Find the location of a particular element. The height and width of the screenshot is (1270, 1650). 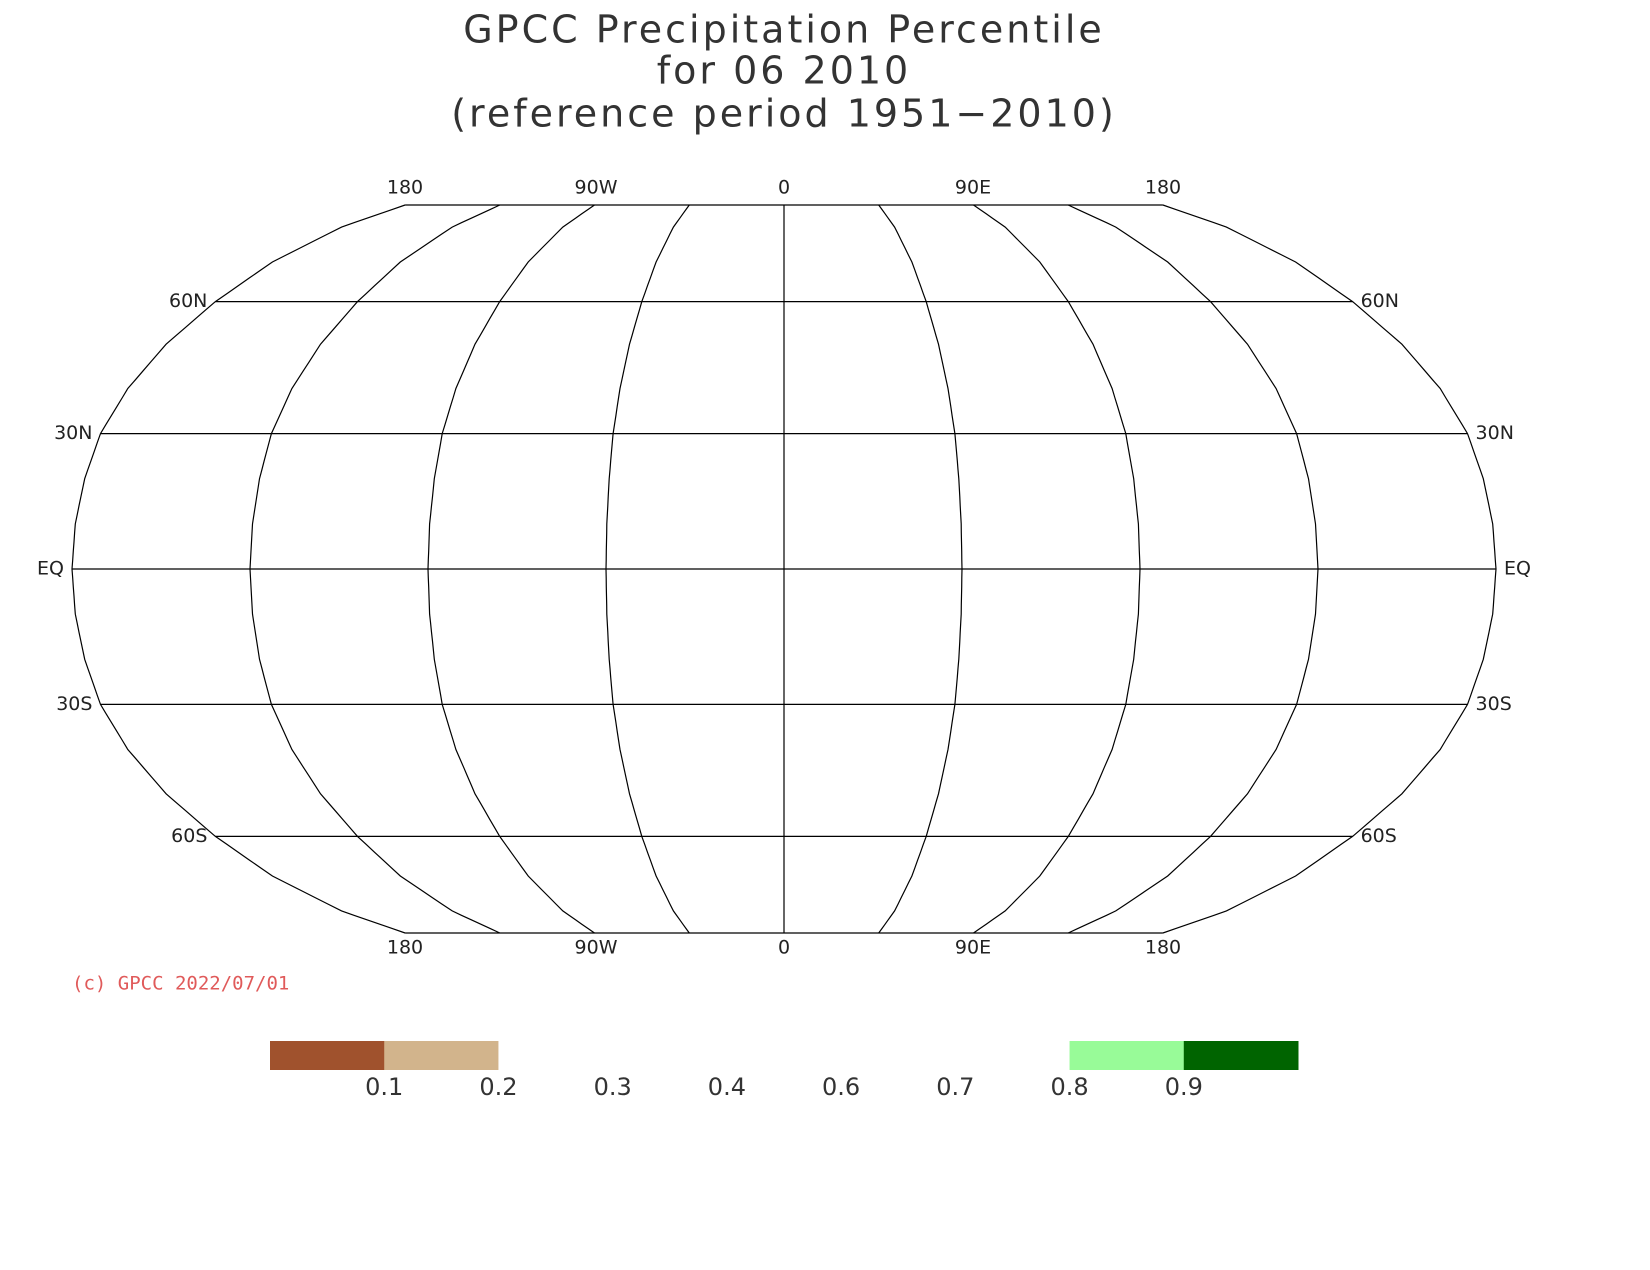

legend-tick-label: 0.1 is located at coordinates (384, 1087).